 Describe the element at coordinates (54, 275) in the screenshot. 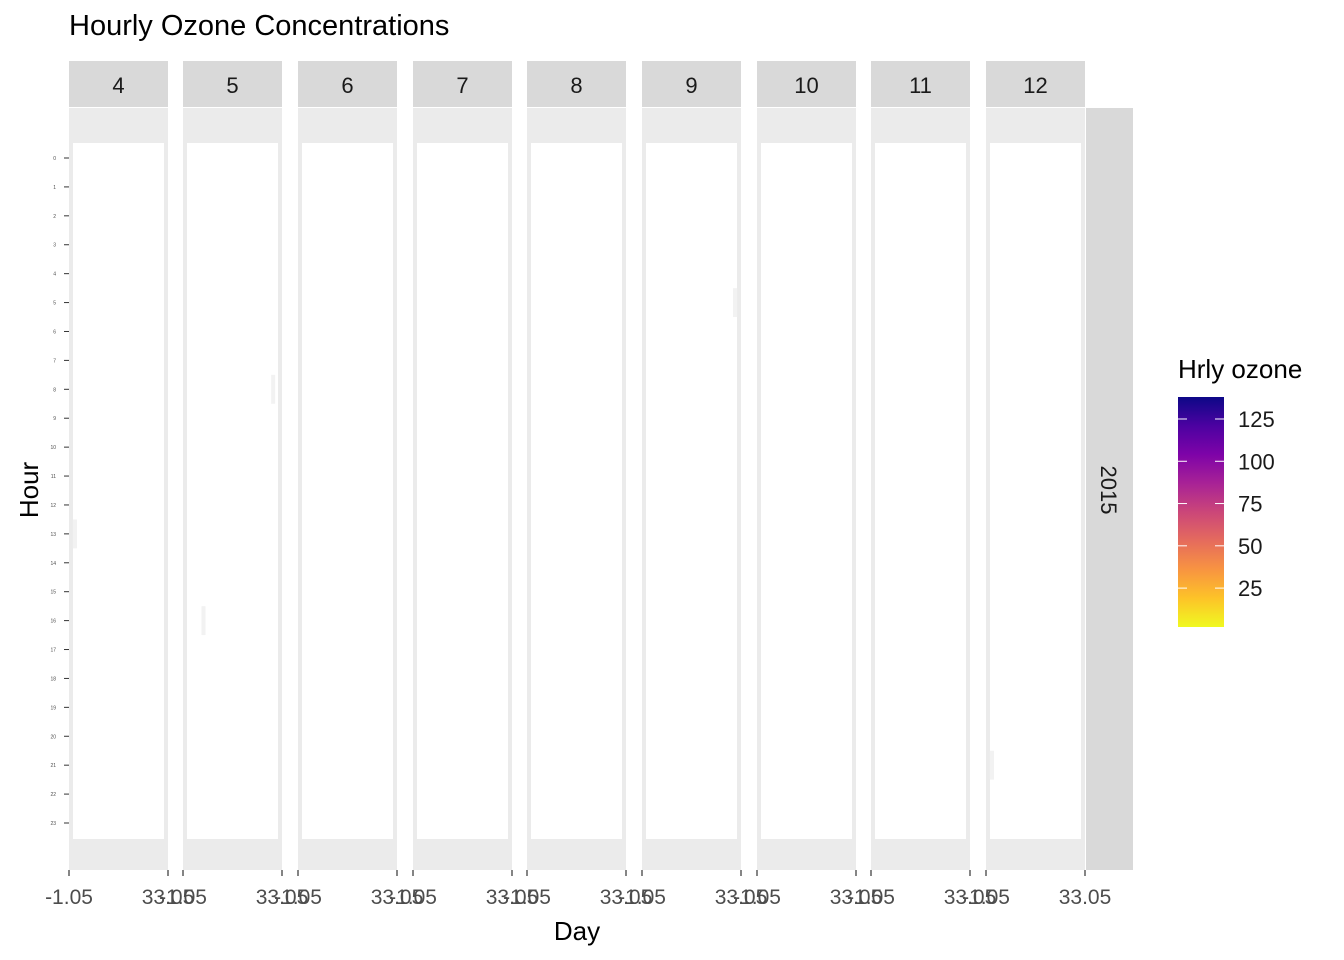

I see `y-tick-label: 4` at that location.